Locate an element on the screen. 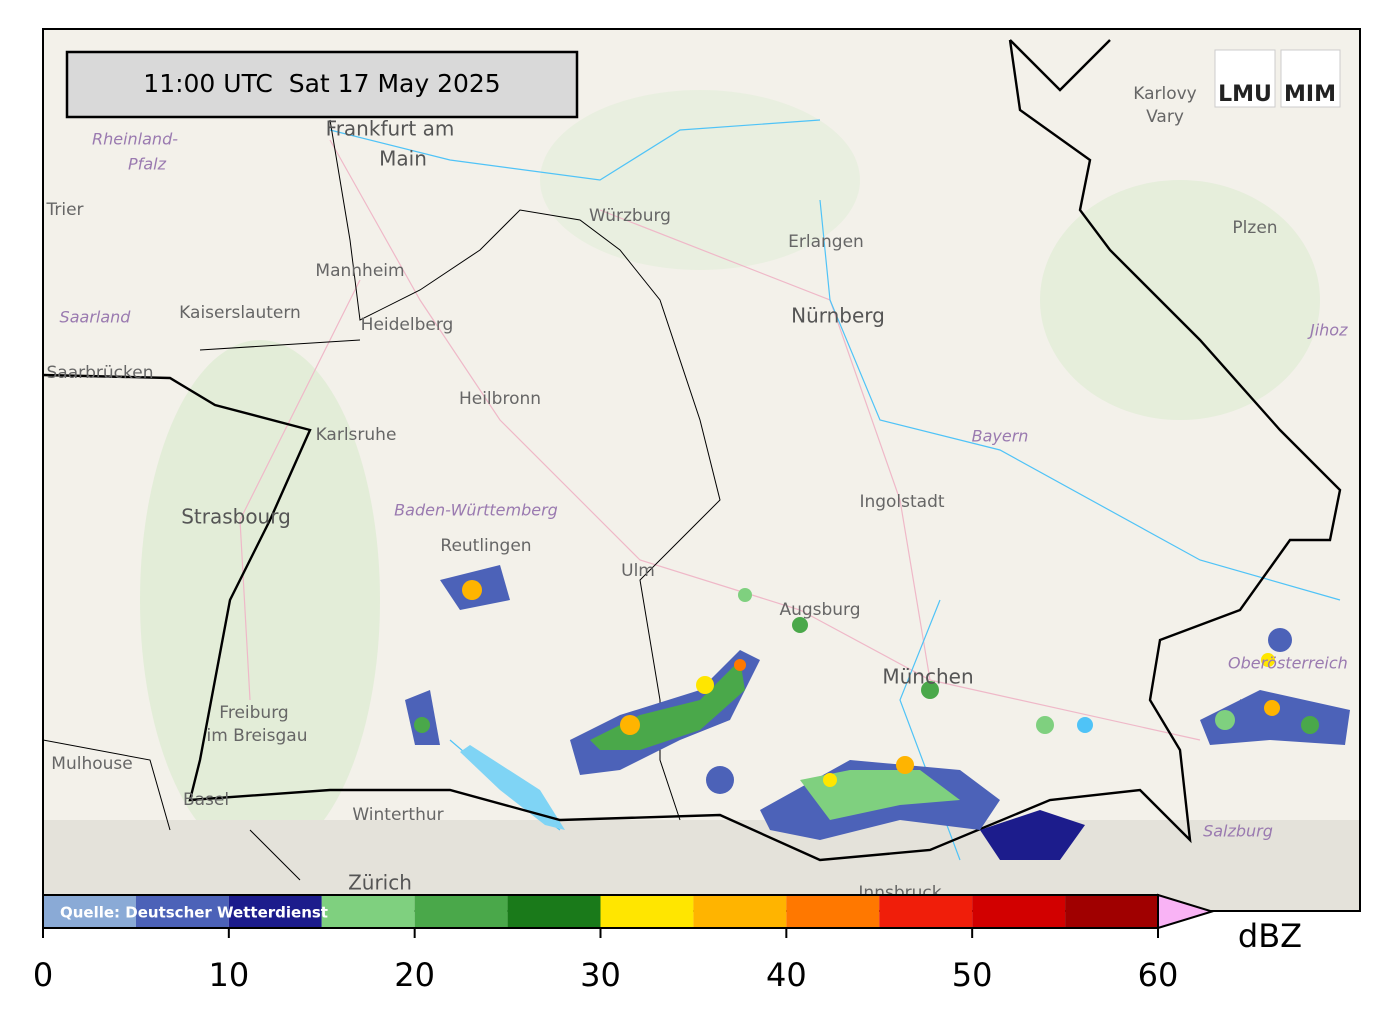 The image size is (1390, 1029). colorbar-tick-label: 0 is located at coordinates (43, 975).